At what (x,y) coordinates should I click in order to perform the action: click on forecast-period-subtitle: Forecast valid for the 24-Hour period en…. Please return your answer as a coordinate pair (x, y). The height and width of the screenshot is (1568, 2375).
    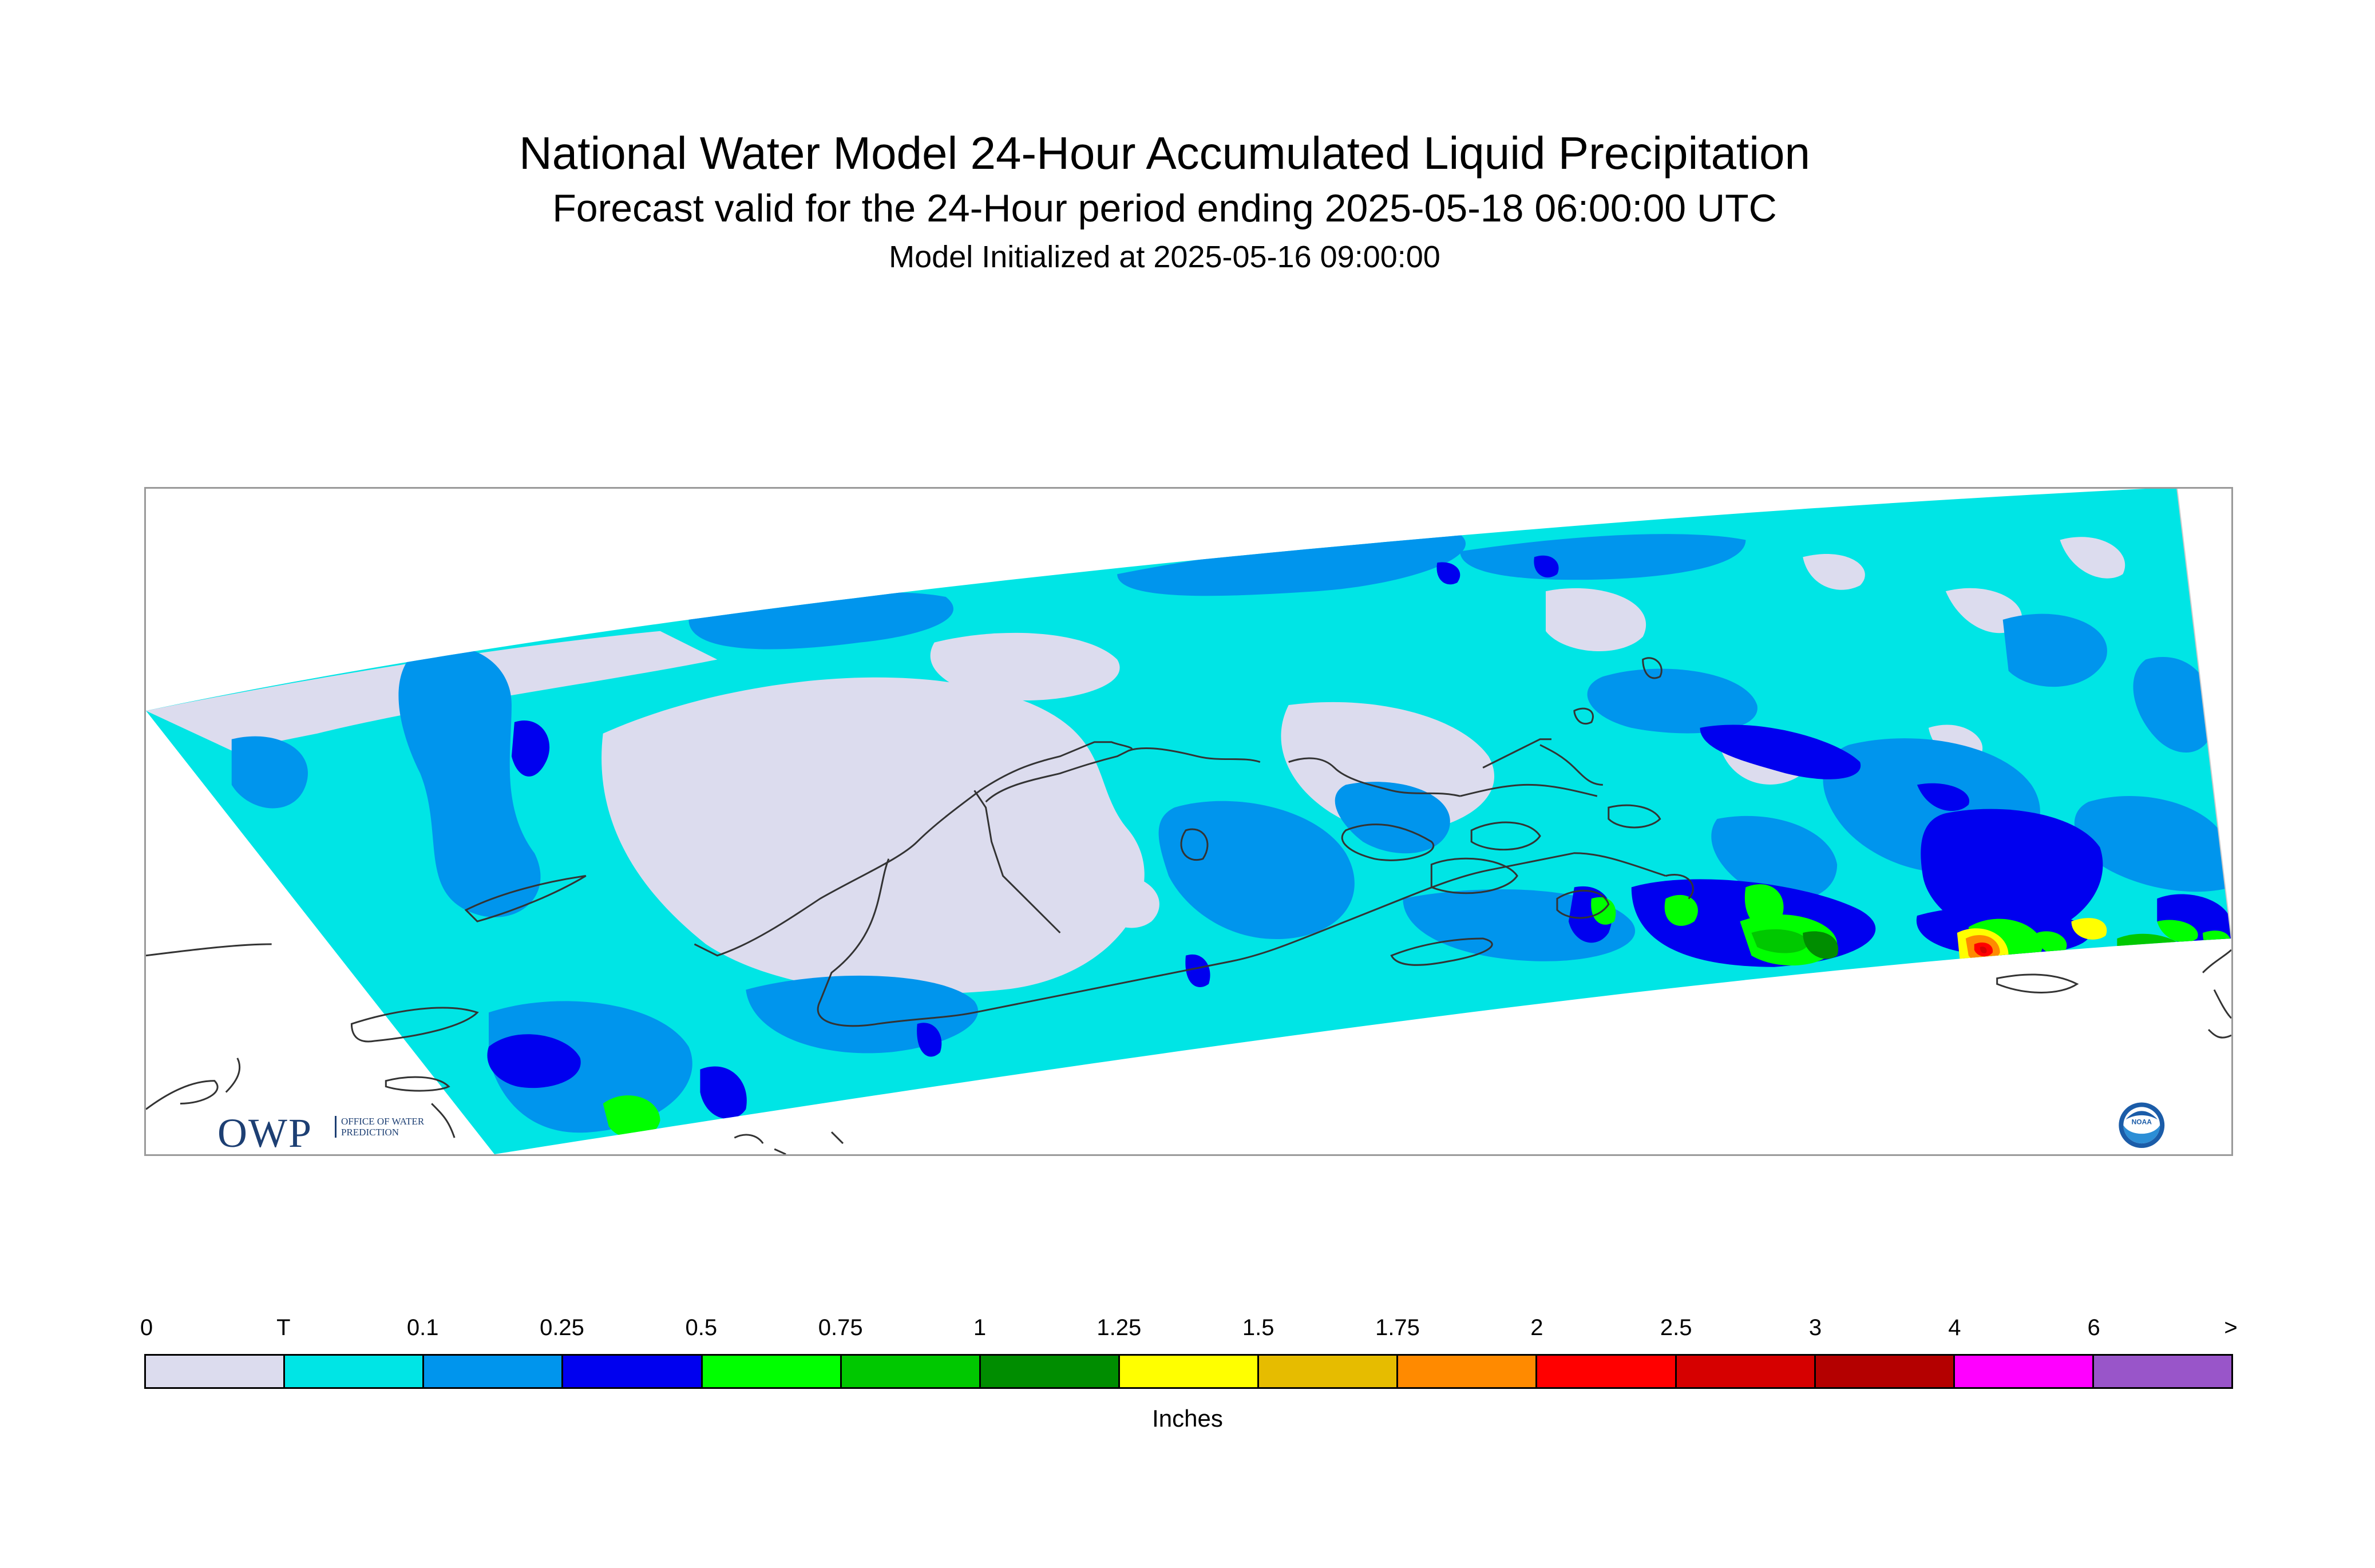
    Looking at the image, I should click on (1164, 208).